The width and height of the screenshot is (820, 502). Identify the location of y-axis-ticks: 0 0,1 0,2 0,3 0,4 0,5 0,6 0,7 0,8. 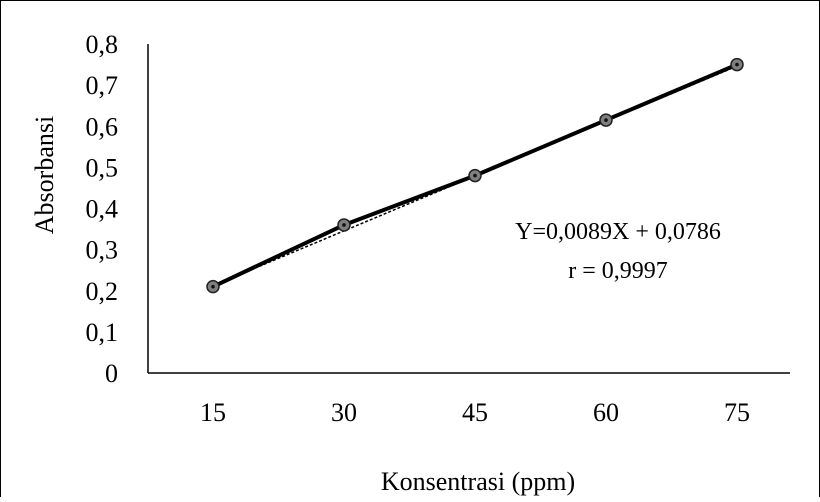
(102, 209).